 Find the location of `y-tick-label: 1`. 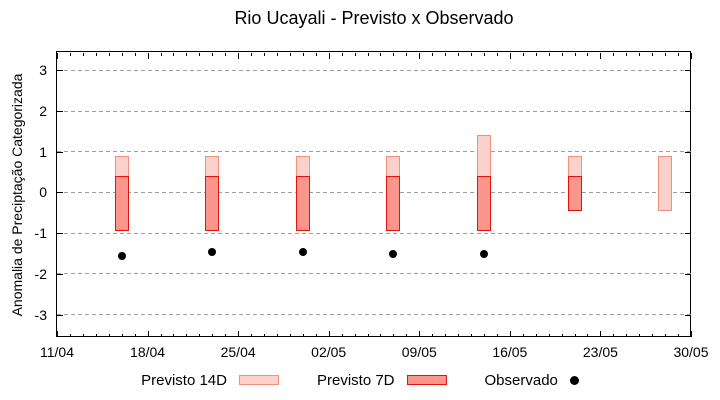

y-tick-label: 1 is located at coordinates (43, 151).